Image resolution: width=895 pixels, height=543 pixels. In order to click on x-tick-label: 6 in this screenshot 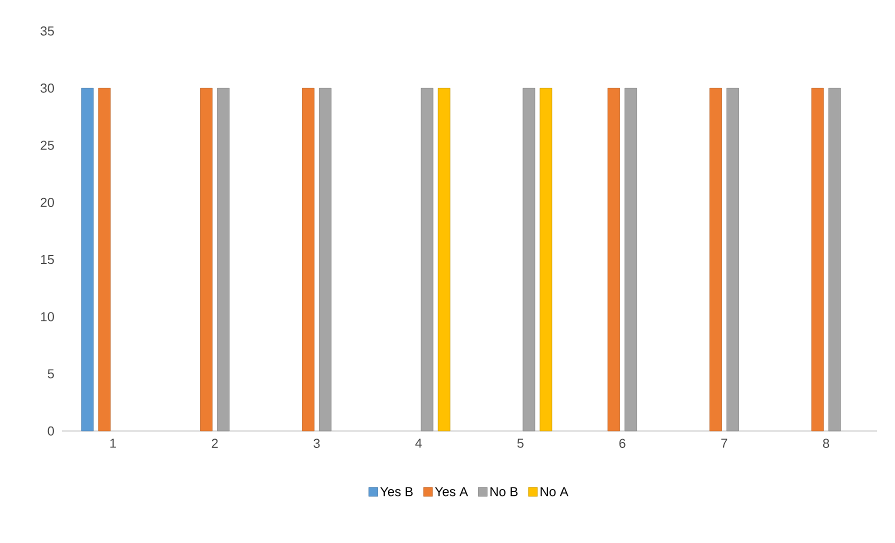, I will do `click(622, 443)`.